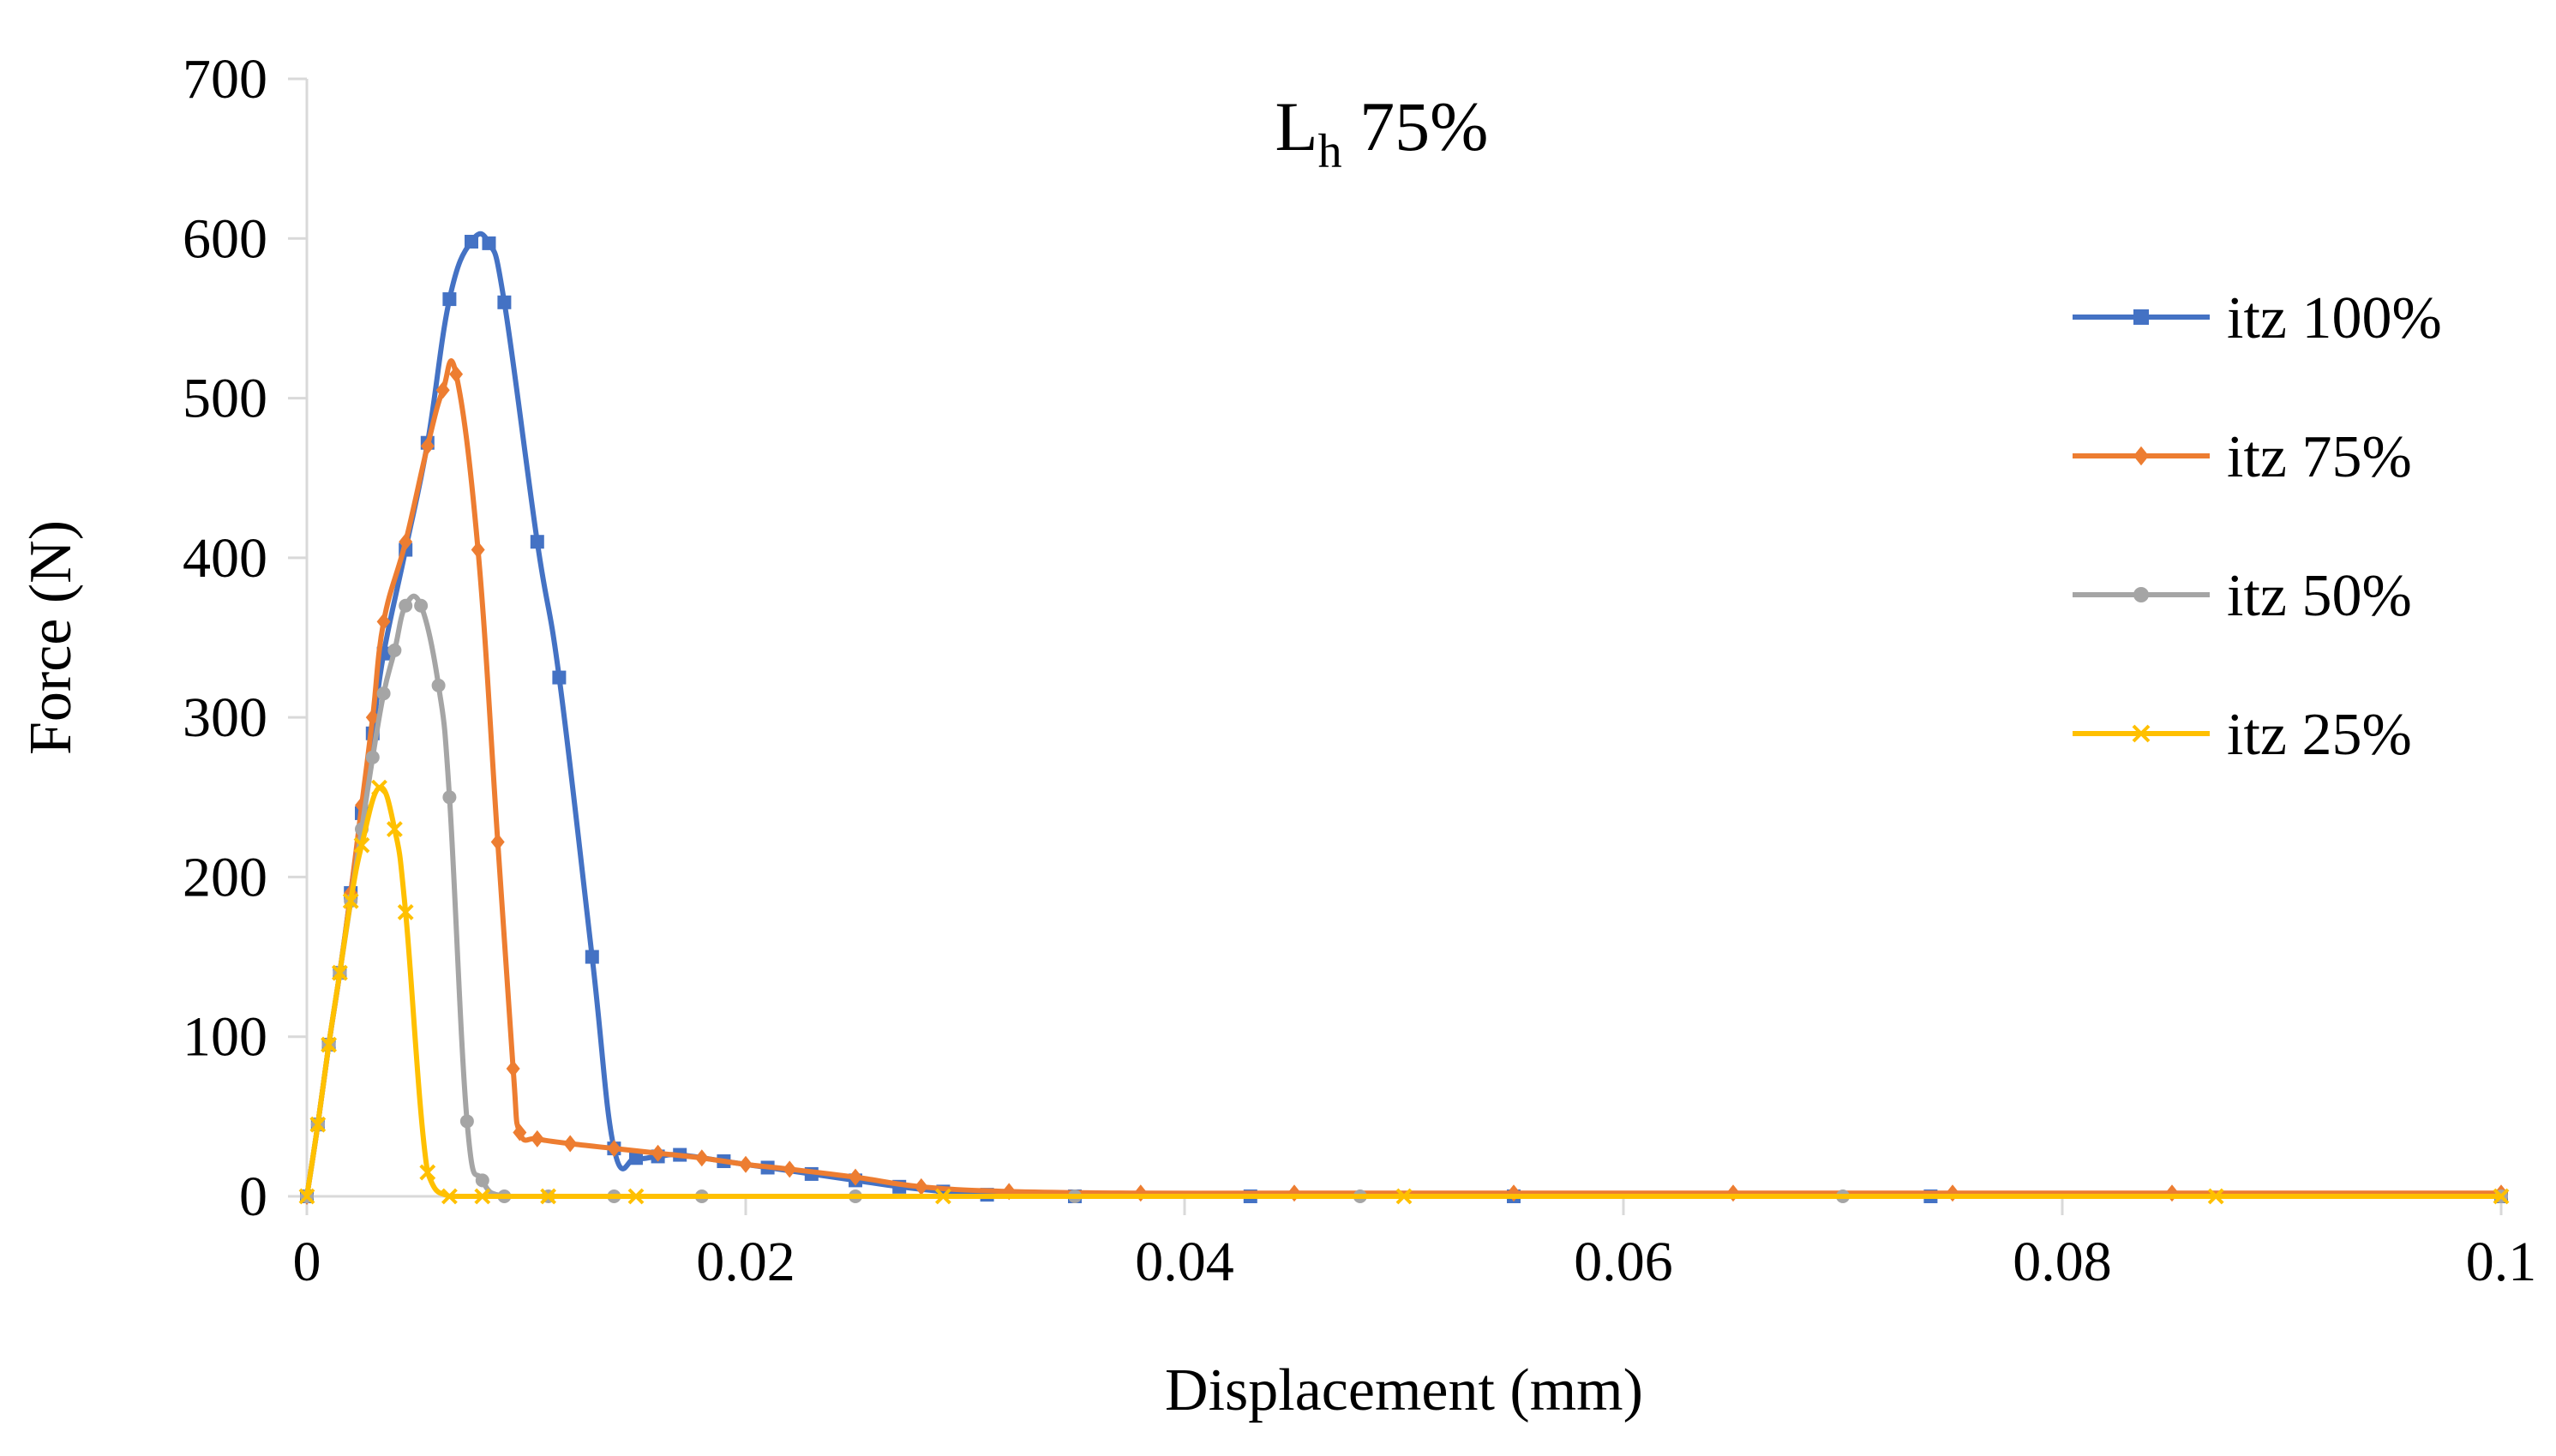 The image size is (2556, 1456). I want to click on chart-title-subscript: h, so click(1330, 151).